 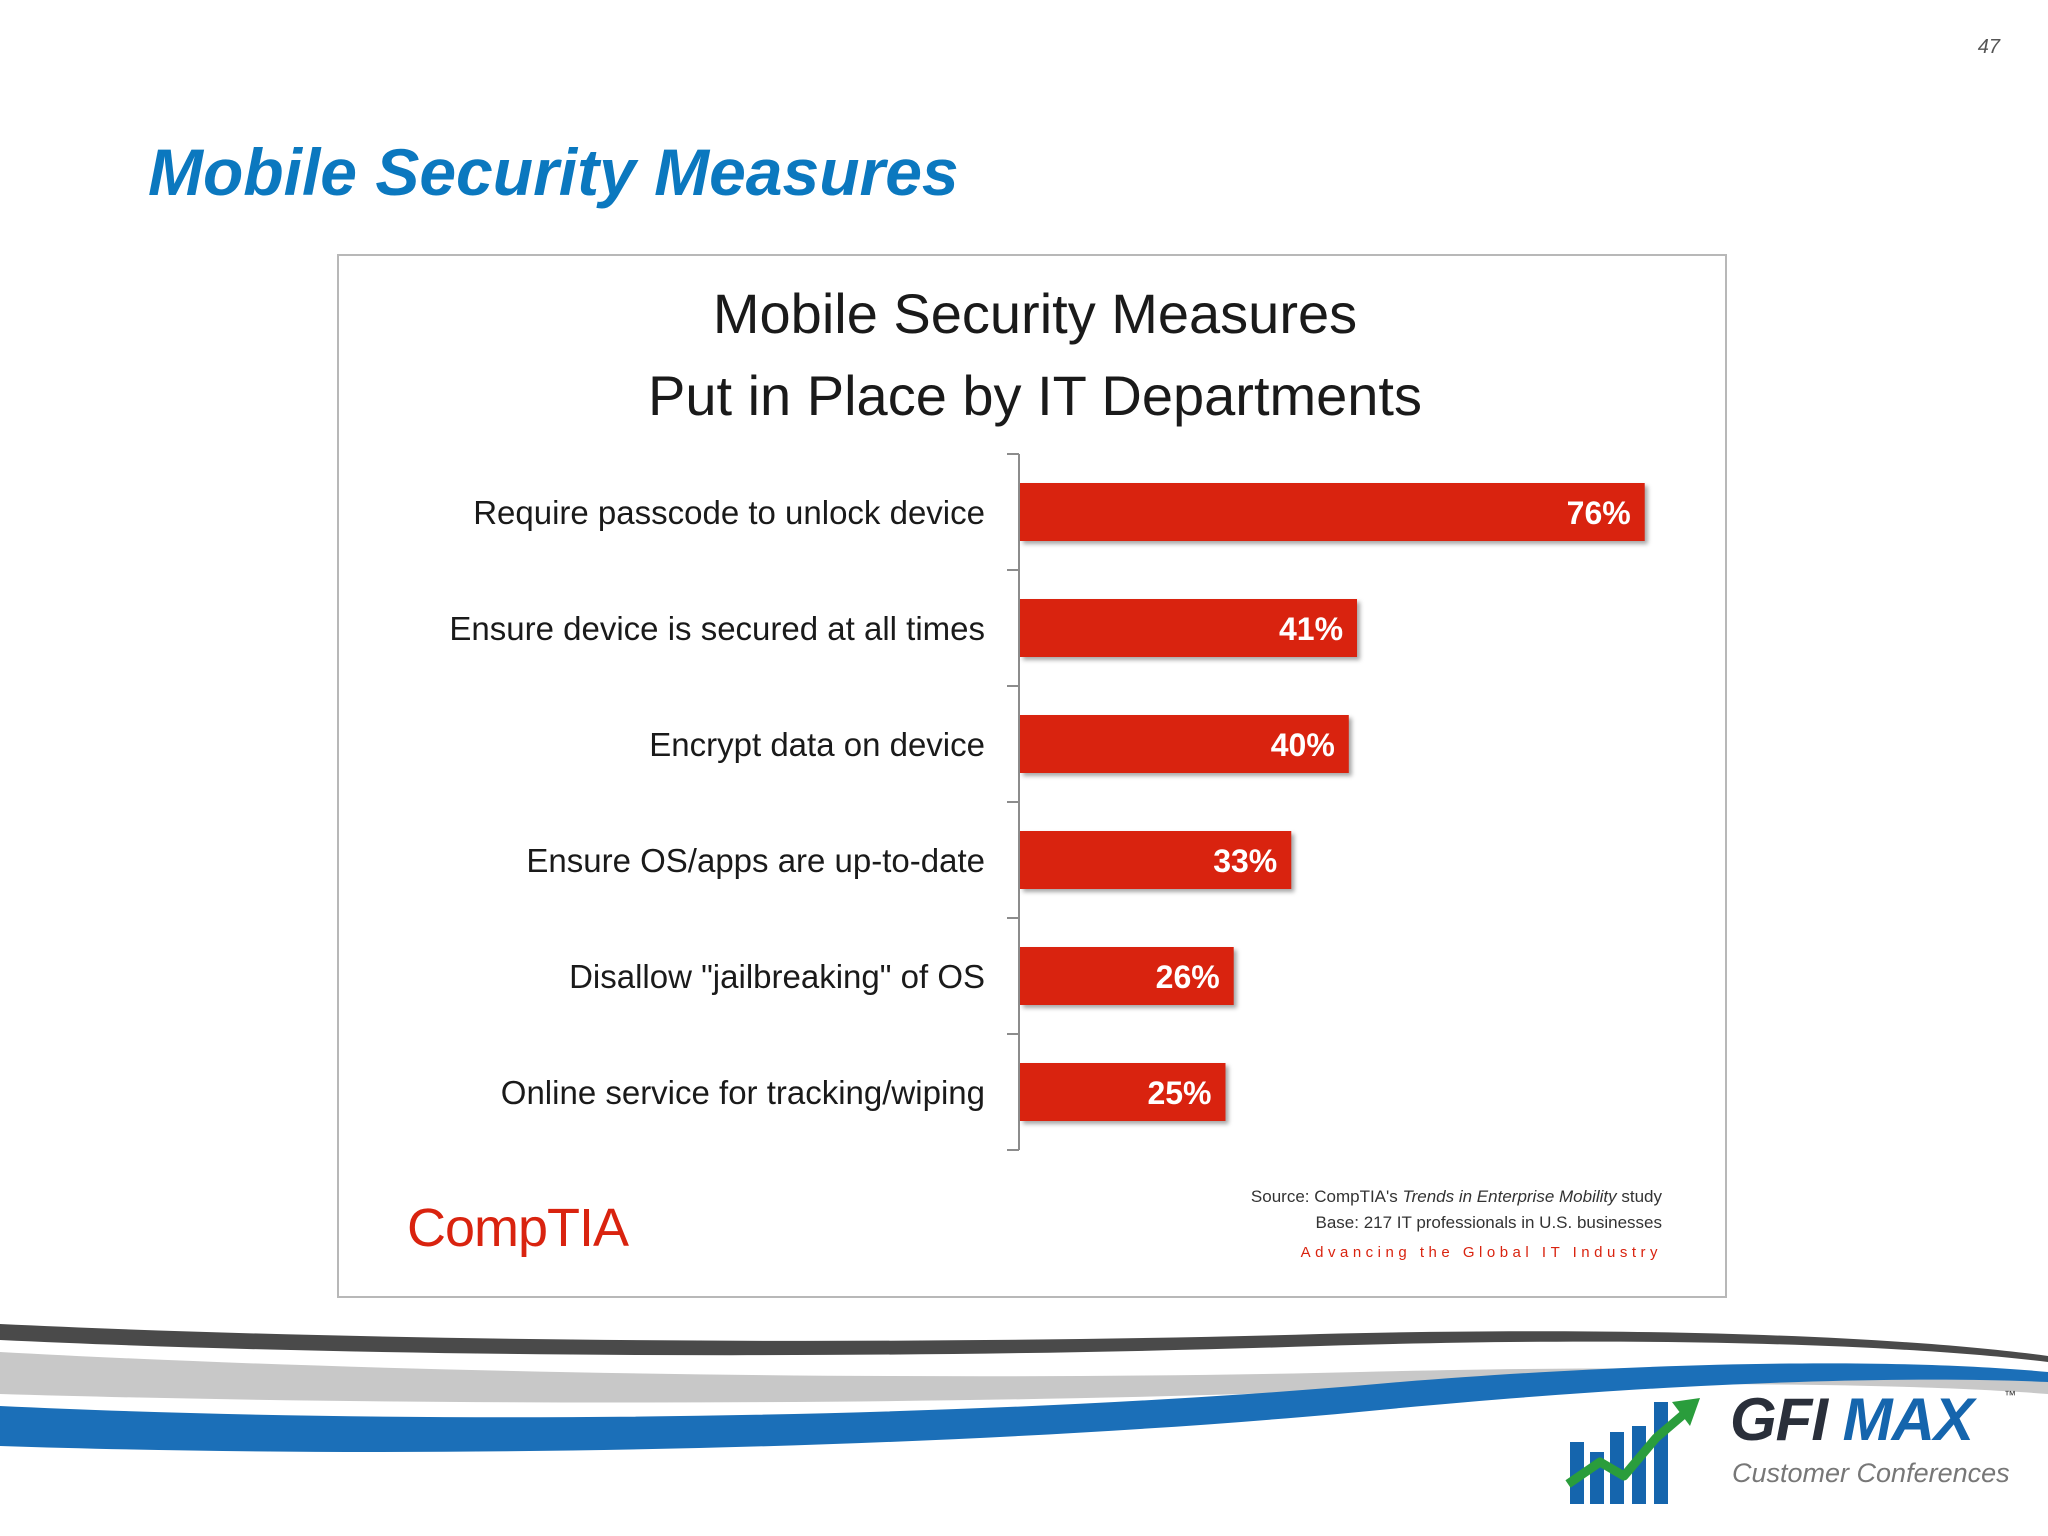 What do you see at coordinates (1245, 861) in the screenshot?
I see `value-label: 33%` at bounding box center [1245, 861].